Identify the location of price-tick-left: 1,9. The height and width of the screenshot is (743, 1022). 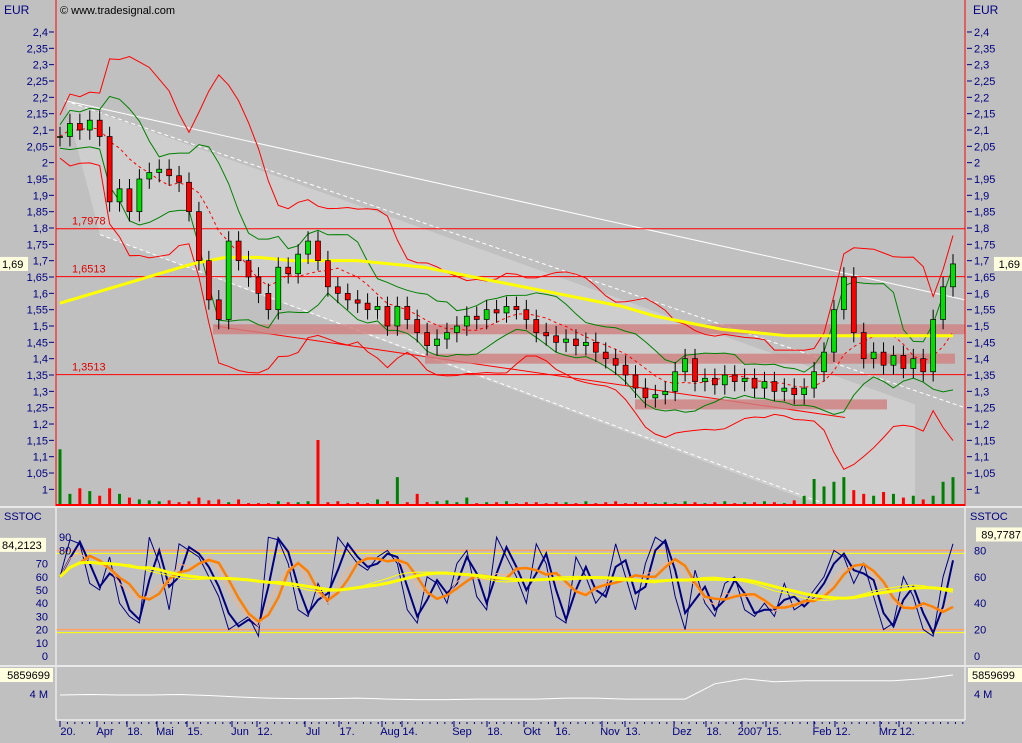
(40, 196).